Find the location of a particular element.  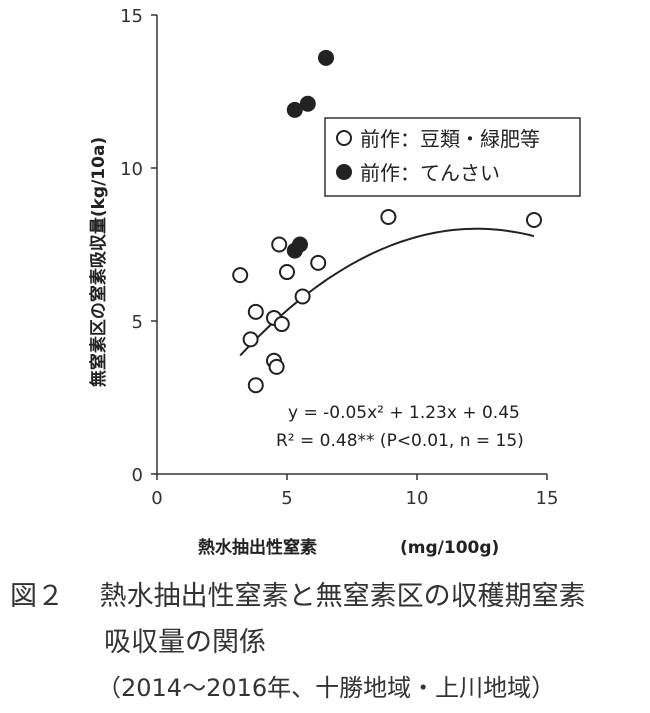

trendline is located at coordinates (387, 292).